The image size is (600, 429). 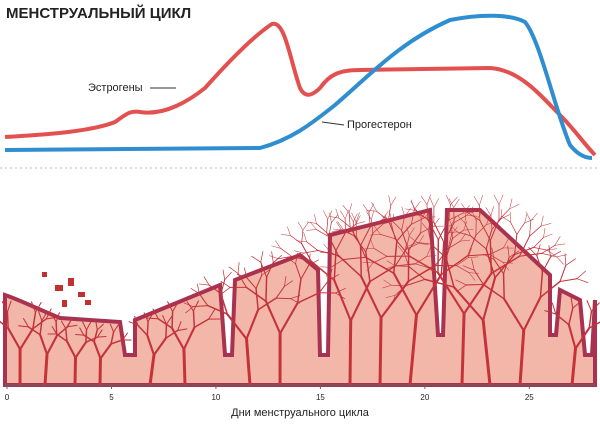 What do you see at coordinates (379, 125) in the screenshot?
I see `progesterone-label: Прогестерон` at bounding box center [379, 125].